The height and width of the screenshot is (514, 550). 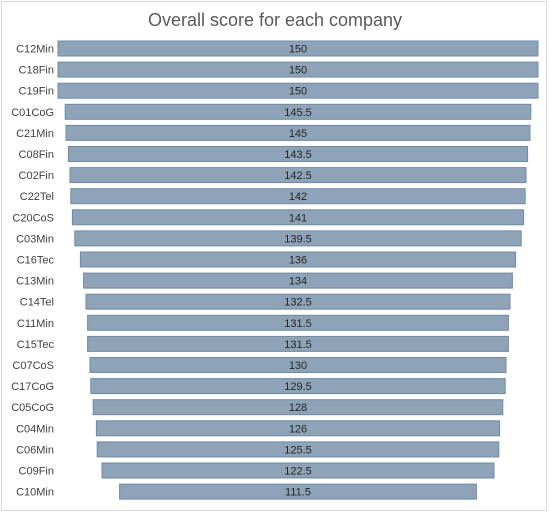 I want to click on category-label-C05CoG: C05CoG, so click(x=32, y=408).